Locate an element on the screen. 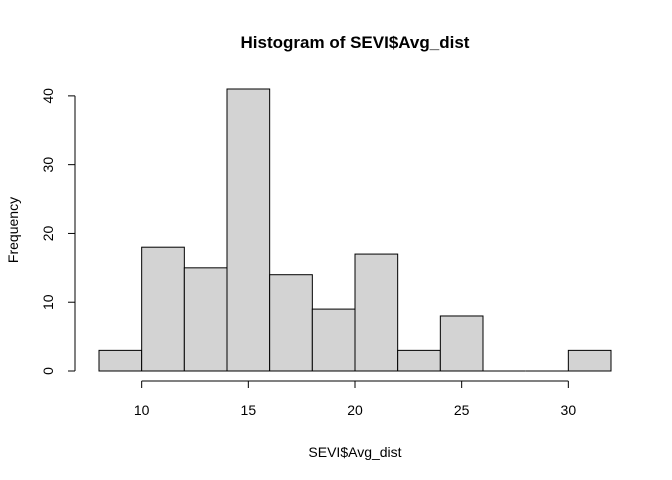 This screenshot has width=672, height=480. x-tick-label: 10 is located at coordinates (142, 410).